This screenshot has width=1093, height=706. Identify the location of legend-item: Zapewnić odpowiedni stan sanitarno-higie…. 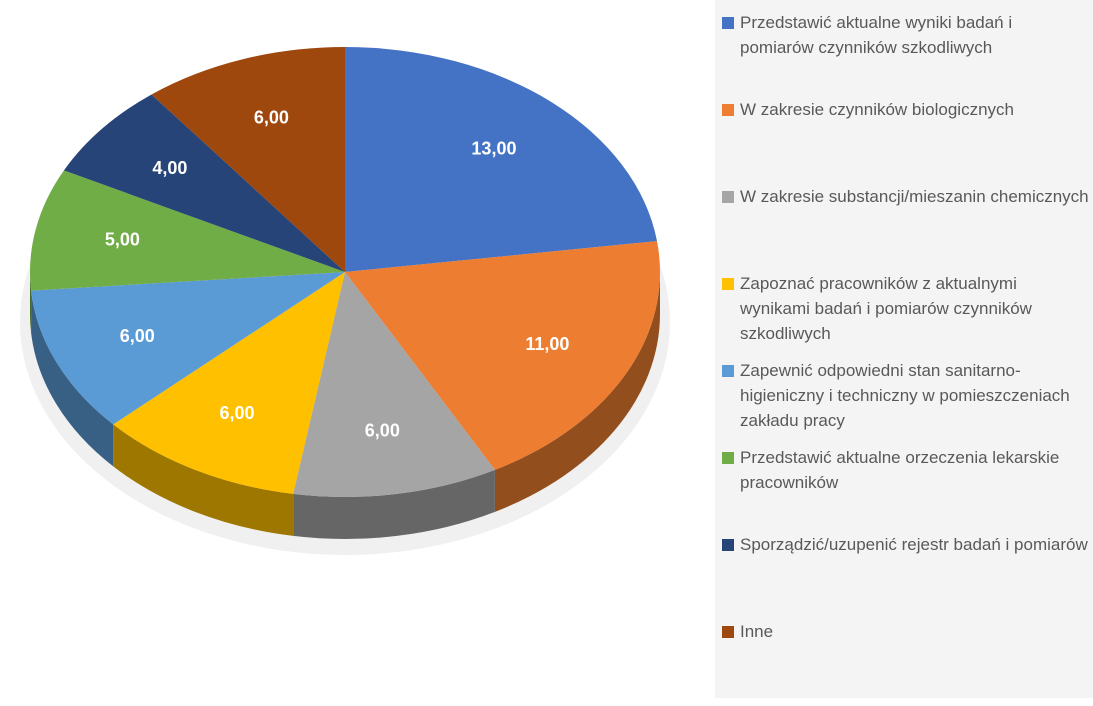
(904, 401).